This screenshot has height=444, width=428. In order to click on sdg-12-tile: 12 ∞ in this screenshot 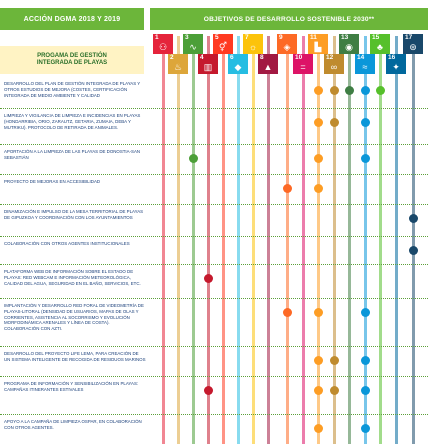, I will do `click(334, 64)`.